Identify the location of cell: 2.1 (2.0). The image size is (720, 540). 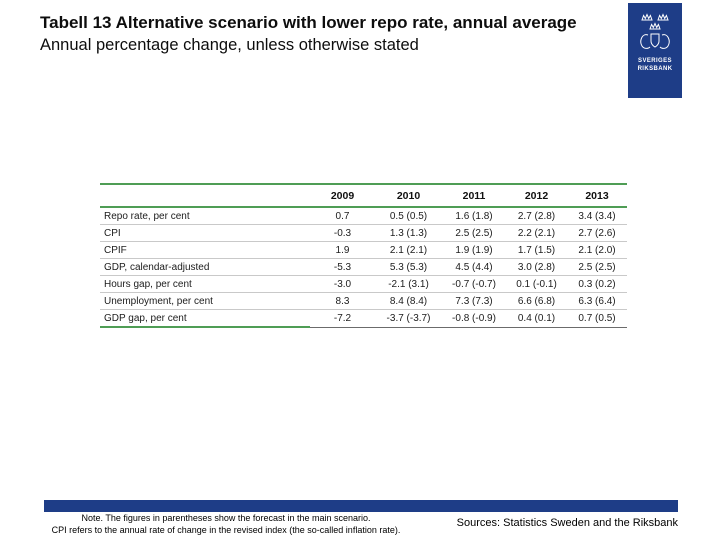
(597, 250).